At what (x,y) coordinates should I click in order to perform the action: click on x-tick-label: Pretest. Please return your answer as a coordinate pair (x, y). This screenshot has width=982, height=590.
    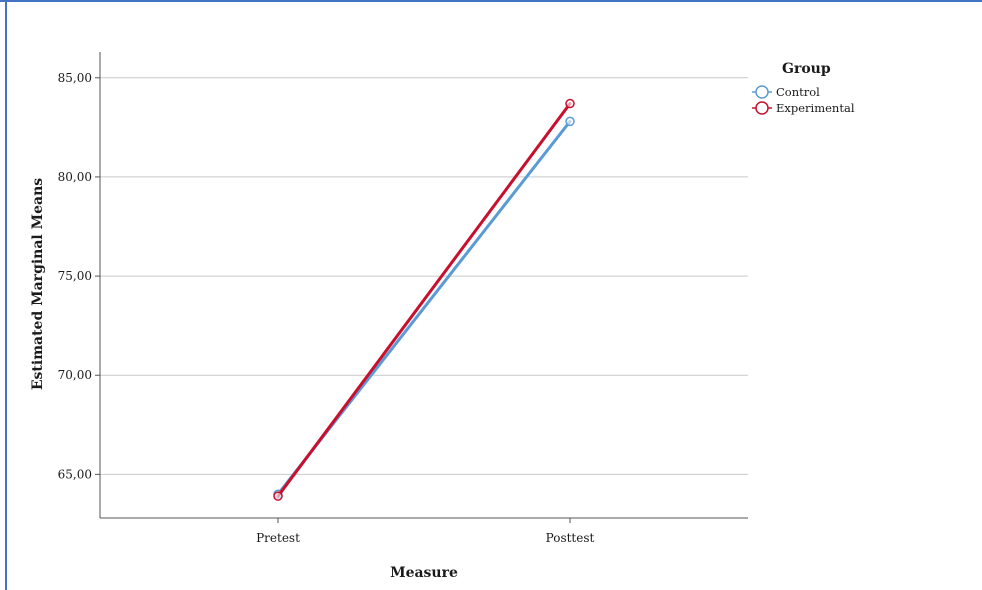
    Looking at the image, I should click on (278, 538).